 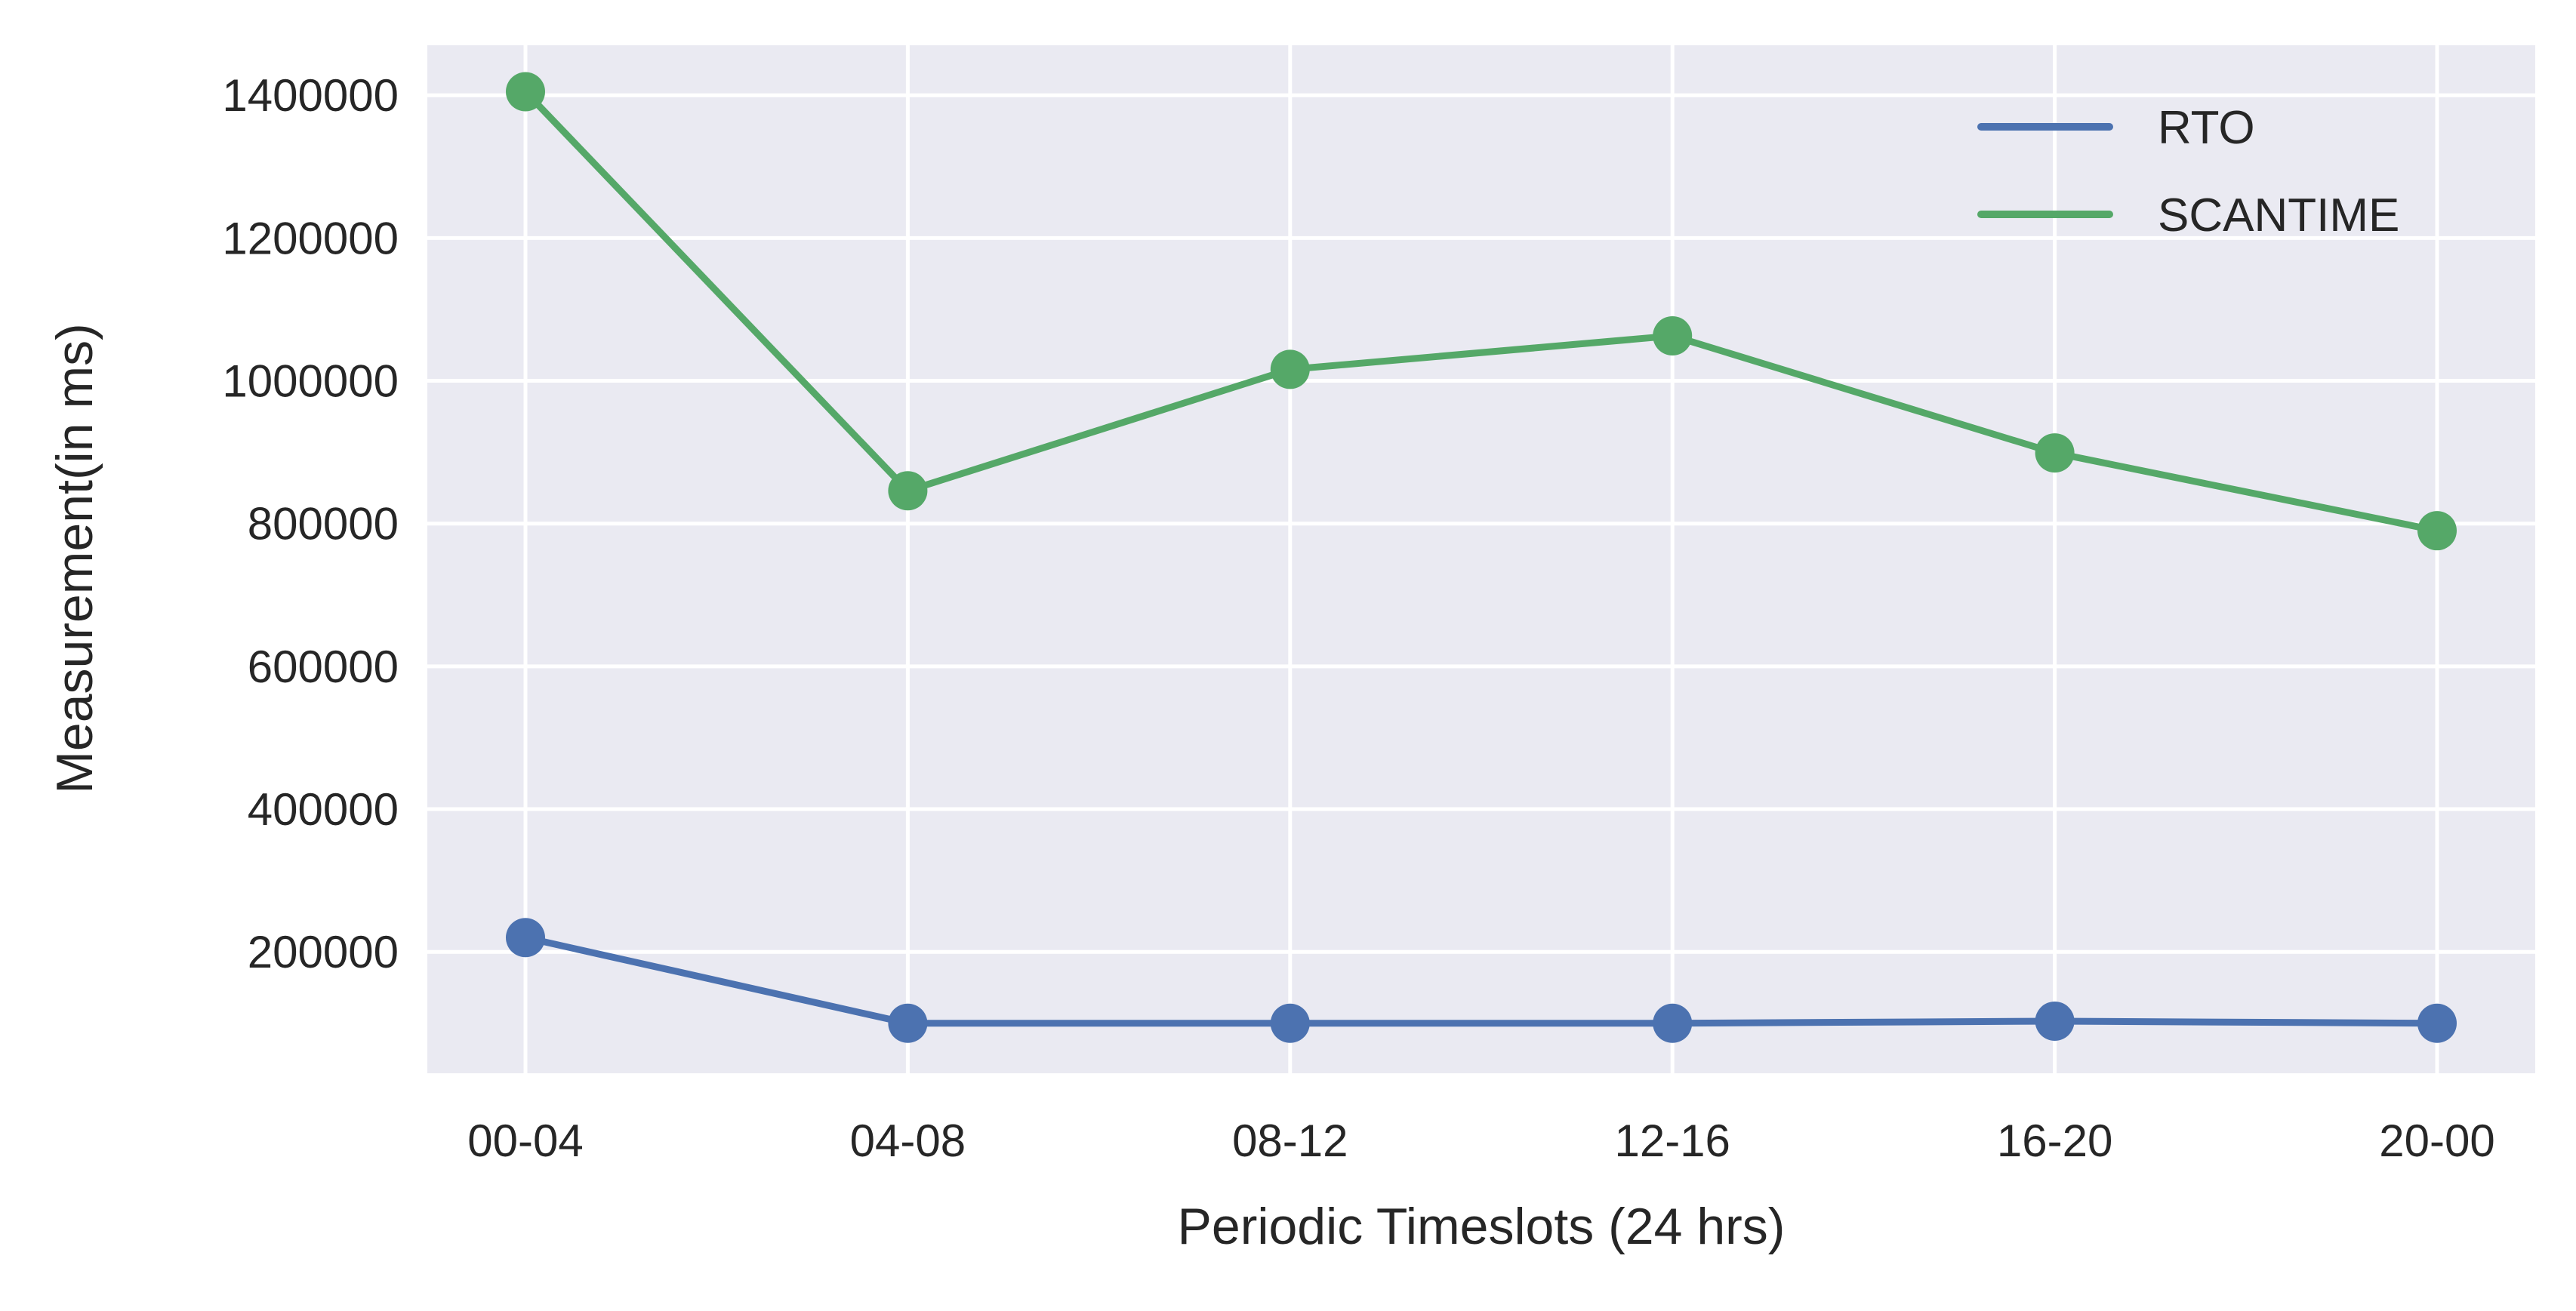 I want to click on legend-label: SCANTIME, so click(x=2278, y=215).